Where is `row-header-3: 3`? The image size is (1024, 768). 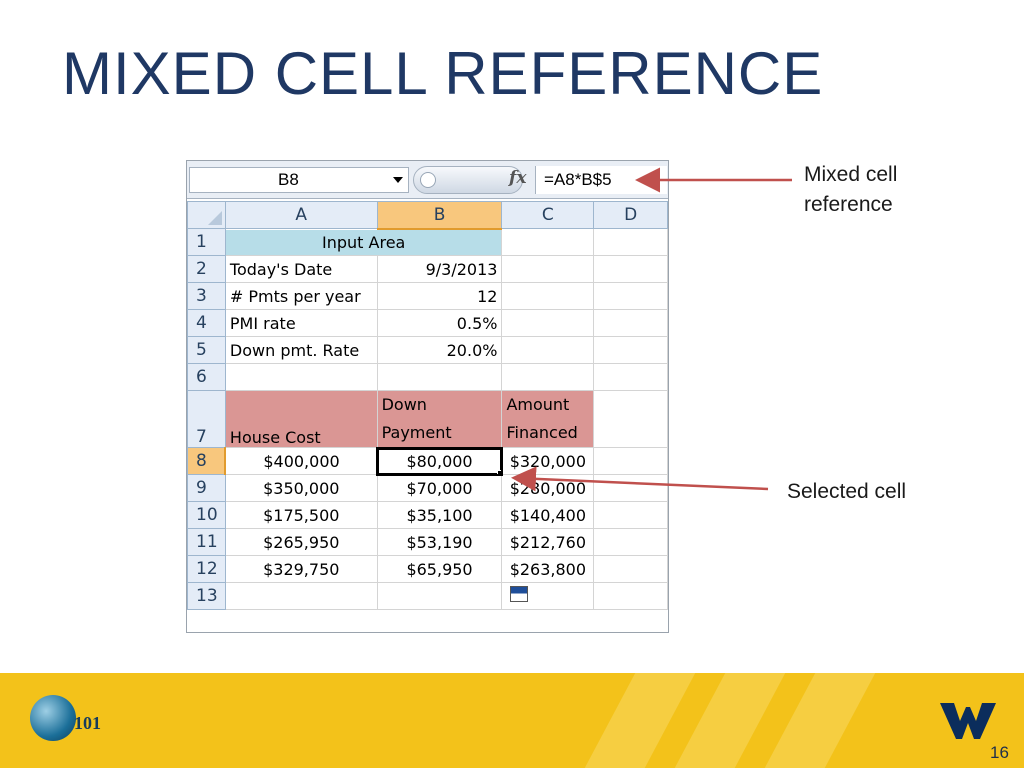
row-header-3: 3 is located at coordinates (206, 296).